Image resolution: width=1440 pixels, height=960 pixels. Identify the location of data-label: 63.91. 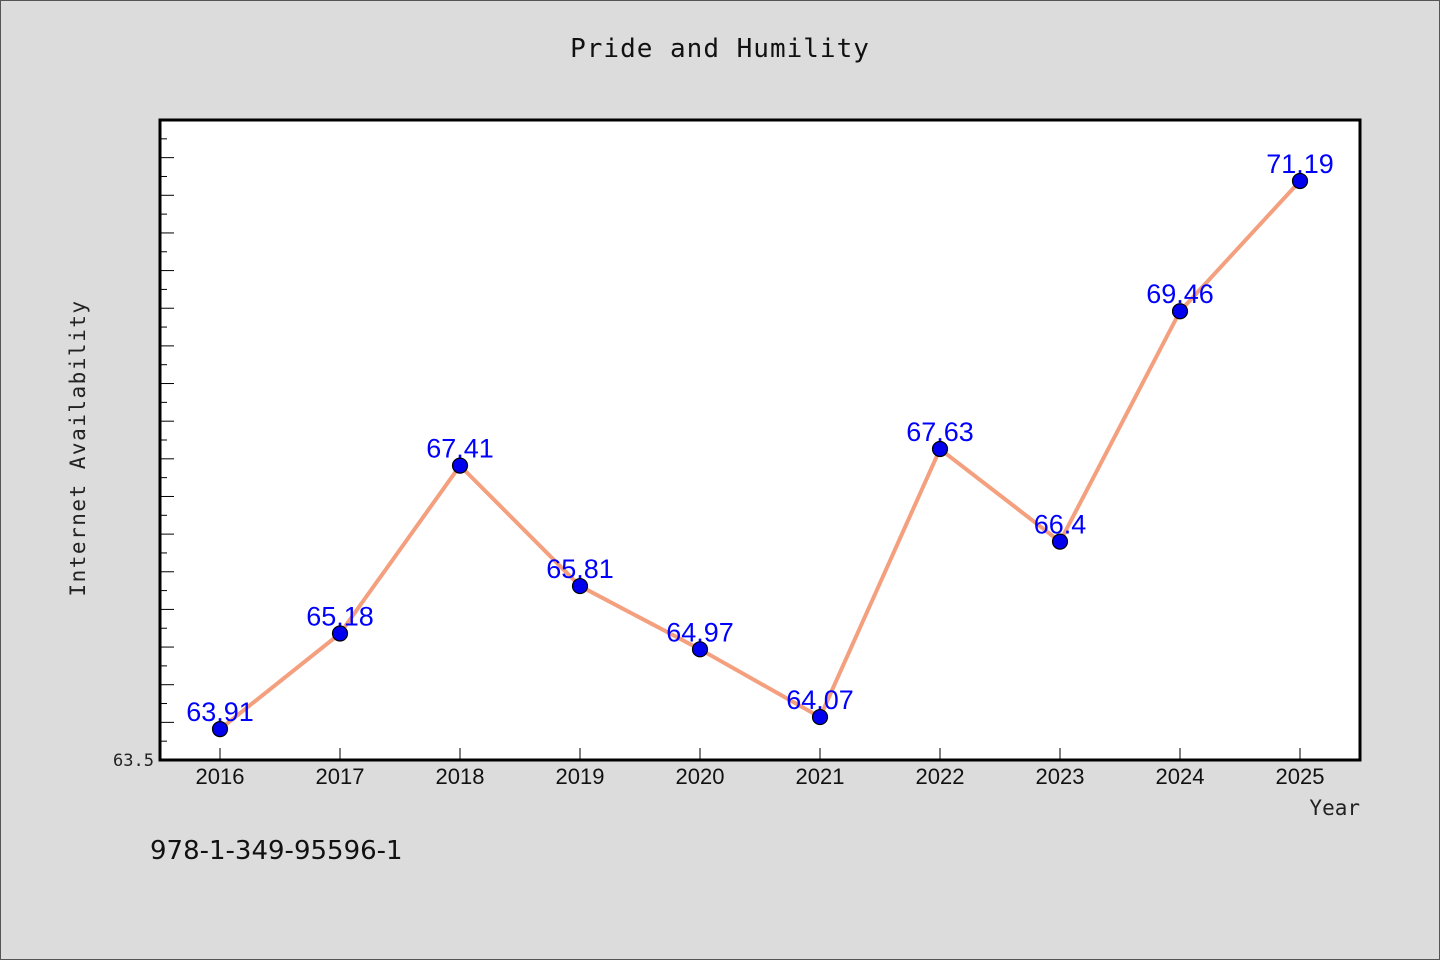
(220, 712).